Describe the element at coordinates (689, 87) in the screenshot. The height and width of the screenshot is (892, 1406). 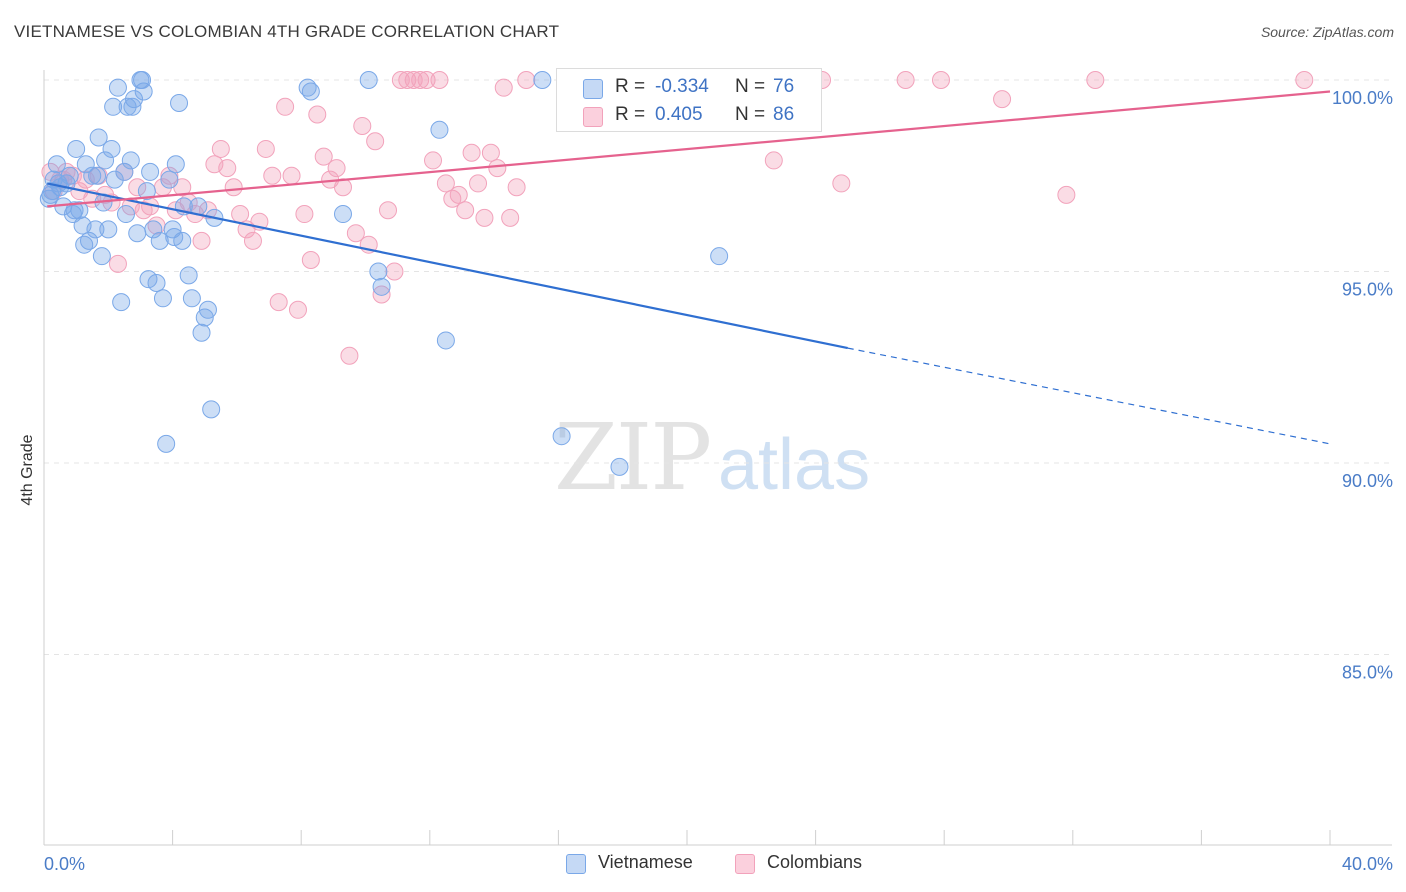
I see `legend-row-vietnamese: R = -0.334 N = 76` at that location.